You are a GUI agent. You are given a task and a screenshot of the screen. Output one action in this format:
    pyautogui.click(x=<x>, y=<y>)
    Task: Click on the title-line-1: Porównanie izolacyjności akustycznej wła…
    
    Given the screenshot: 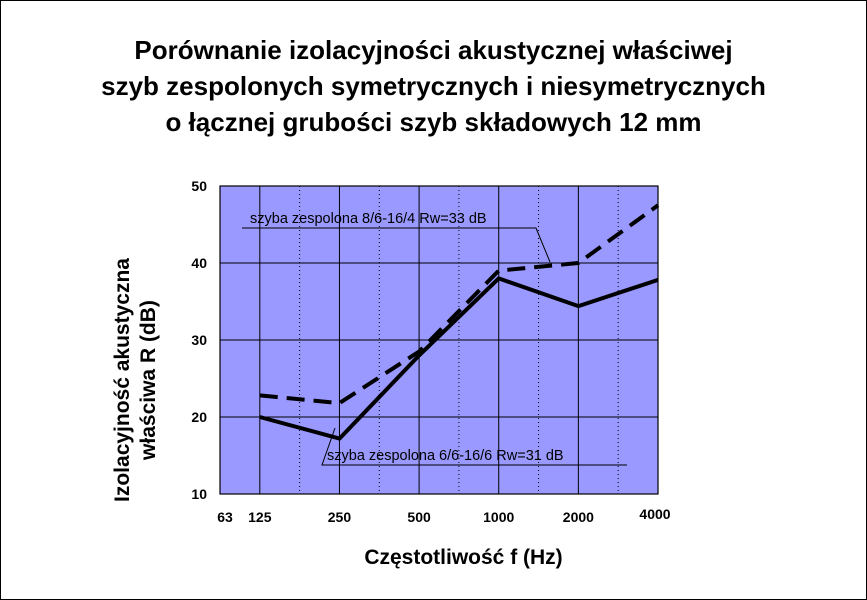 What is the action you would take?
    pyautogui.click(x=433, y=50)
    